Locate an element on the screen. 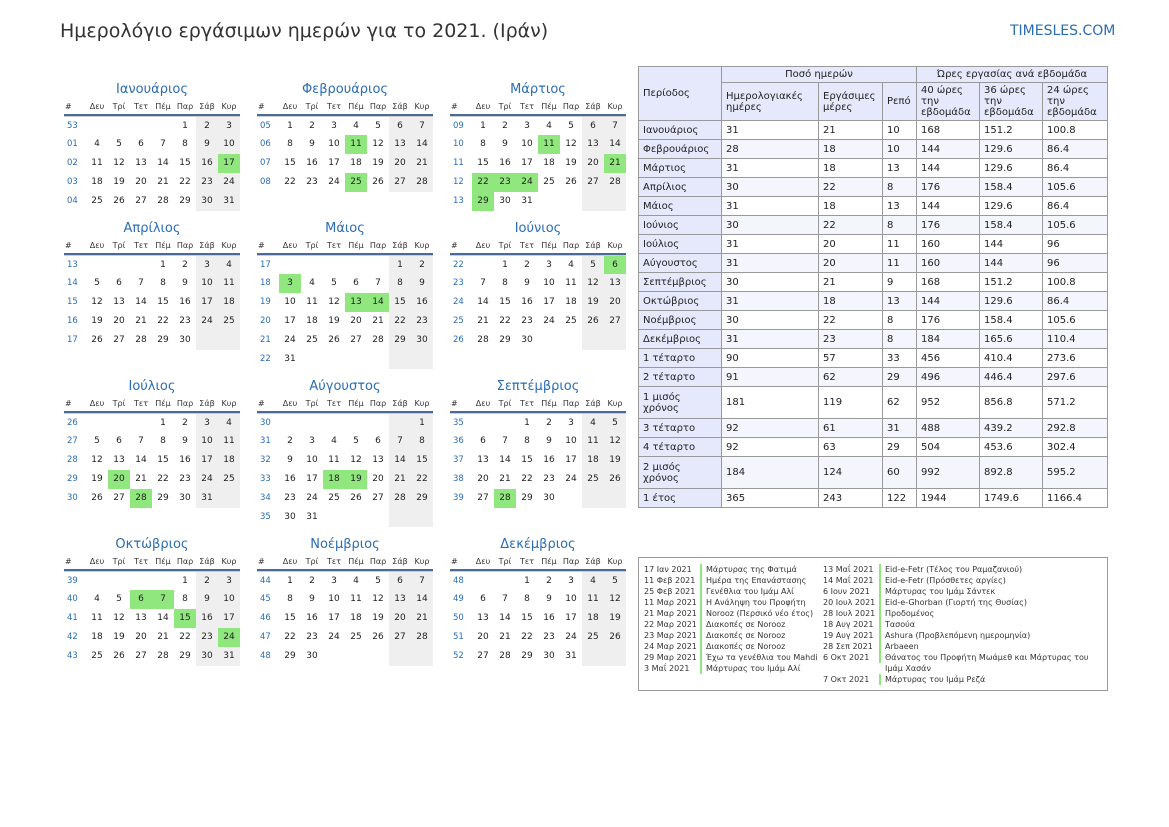  header-period: Περίοδος is located at coordinates (680, 93).